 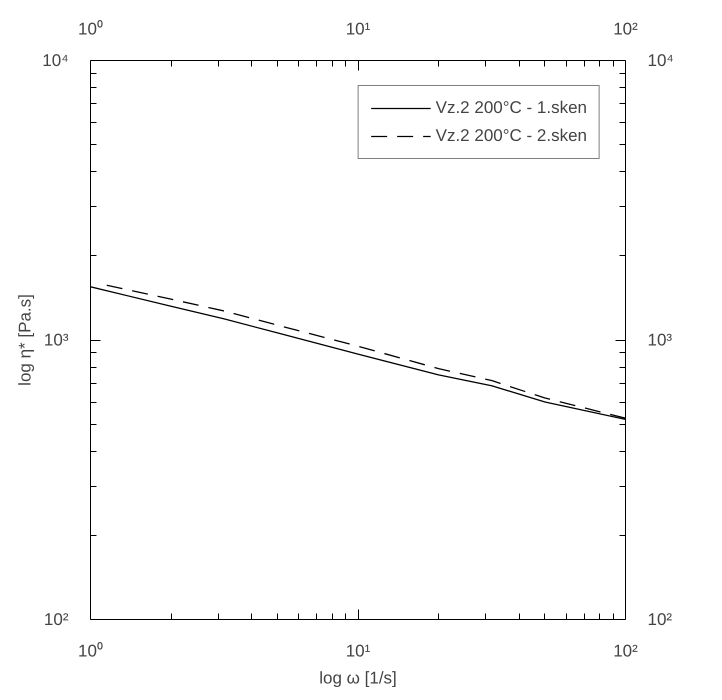 I want to click on x-tick-label: 10⁰, so click(x=90, y=651).